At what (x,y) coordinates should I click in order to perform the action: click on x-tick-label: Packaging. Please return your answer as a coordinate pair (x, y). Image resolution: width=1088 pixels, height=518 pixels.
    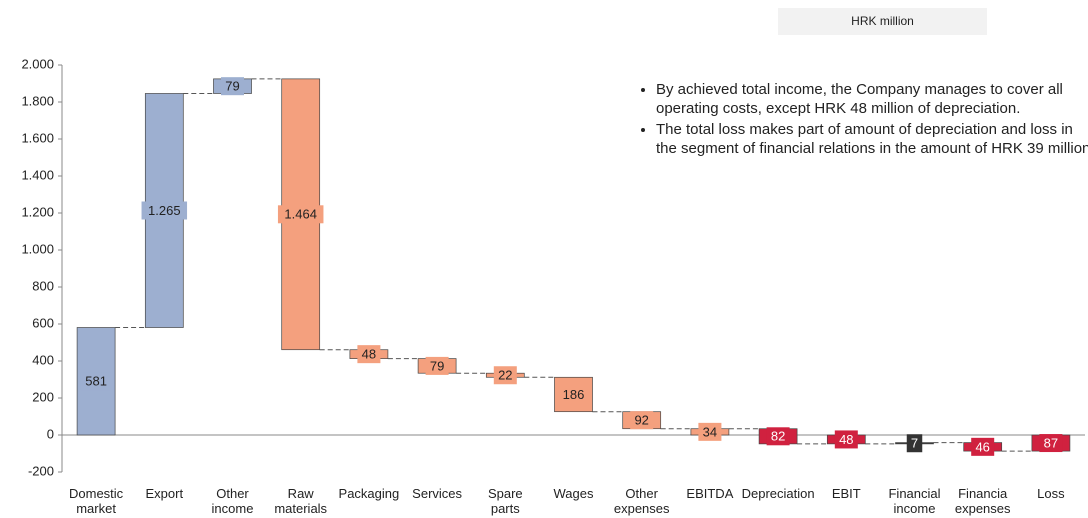
    Looking at the image, I should click on (369, 493).